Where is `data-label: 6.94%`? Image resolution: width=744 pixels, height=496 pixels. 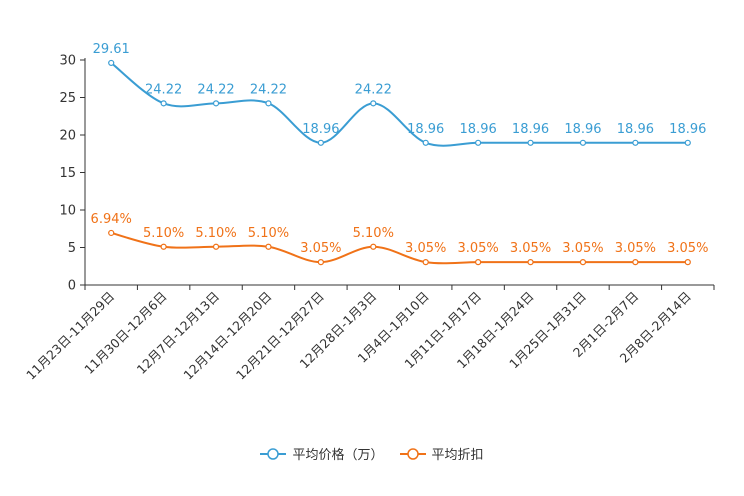 data-label: 6.94% is located at coordinates (111, 219).